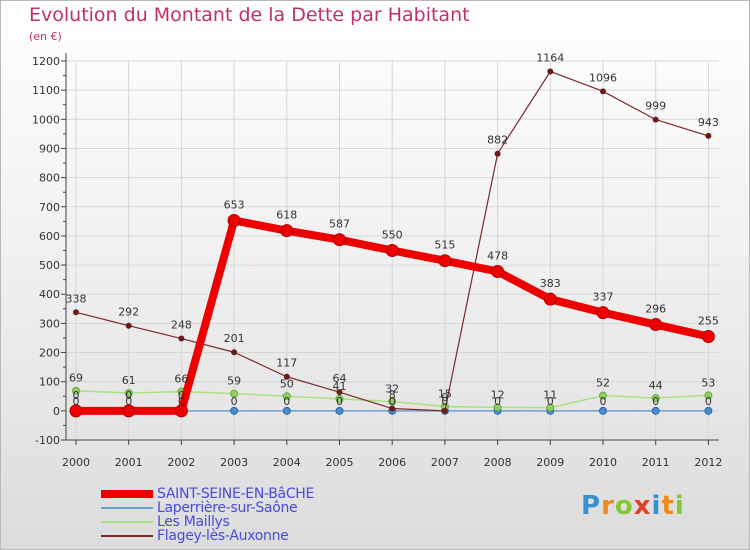  I want to click on data-label-flagey: 999, so click(655, 106).